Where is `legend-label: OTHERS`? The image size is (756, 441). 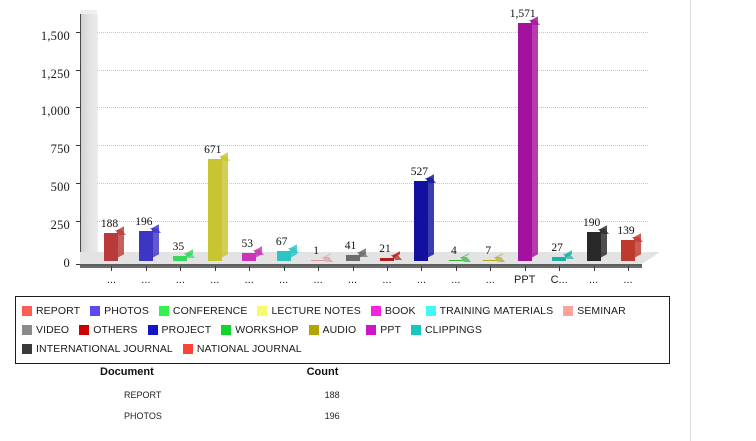
legend-label: OTHERS is located at coordinates (115, 329).